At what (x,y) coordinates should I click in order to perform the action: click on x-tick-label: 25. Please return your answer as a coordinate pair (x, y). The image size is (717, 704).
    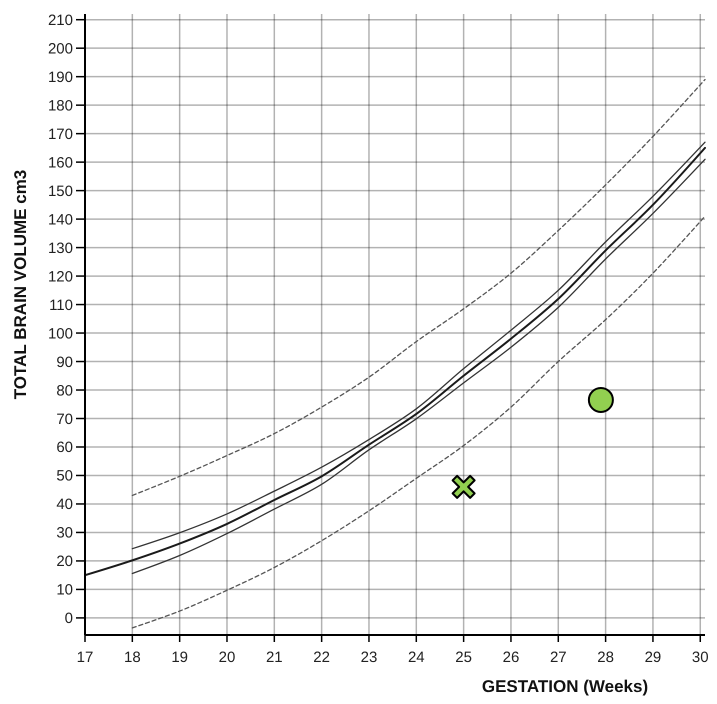
    Looking at the image, I should click on (463, 657).